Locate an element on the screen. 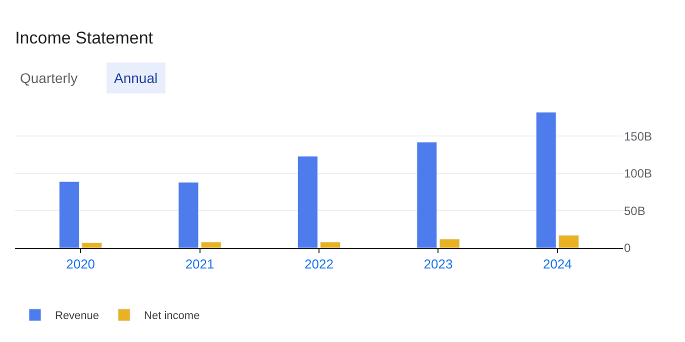  y-tick-label: 0 is located at coordinates (627, 248).